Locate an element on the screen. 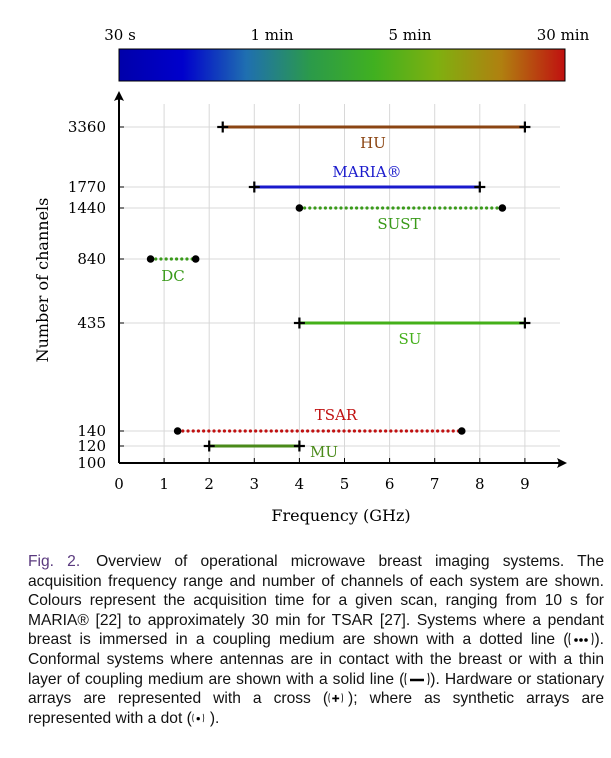  x-ticks: 0 1 2 3 4 5 6 7 8 9 is located at coordinates (322, 475).